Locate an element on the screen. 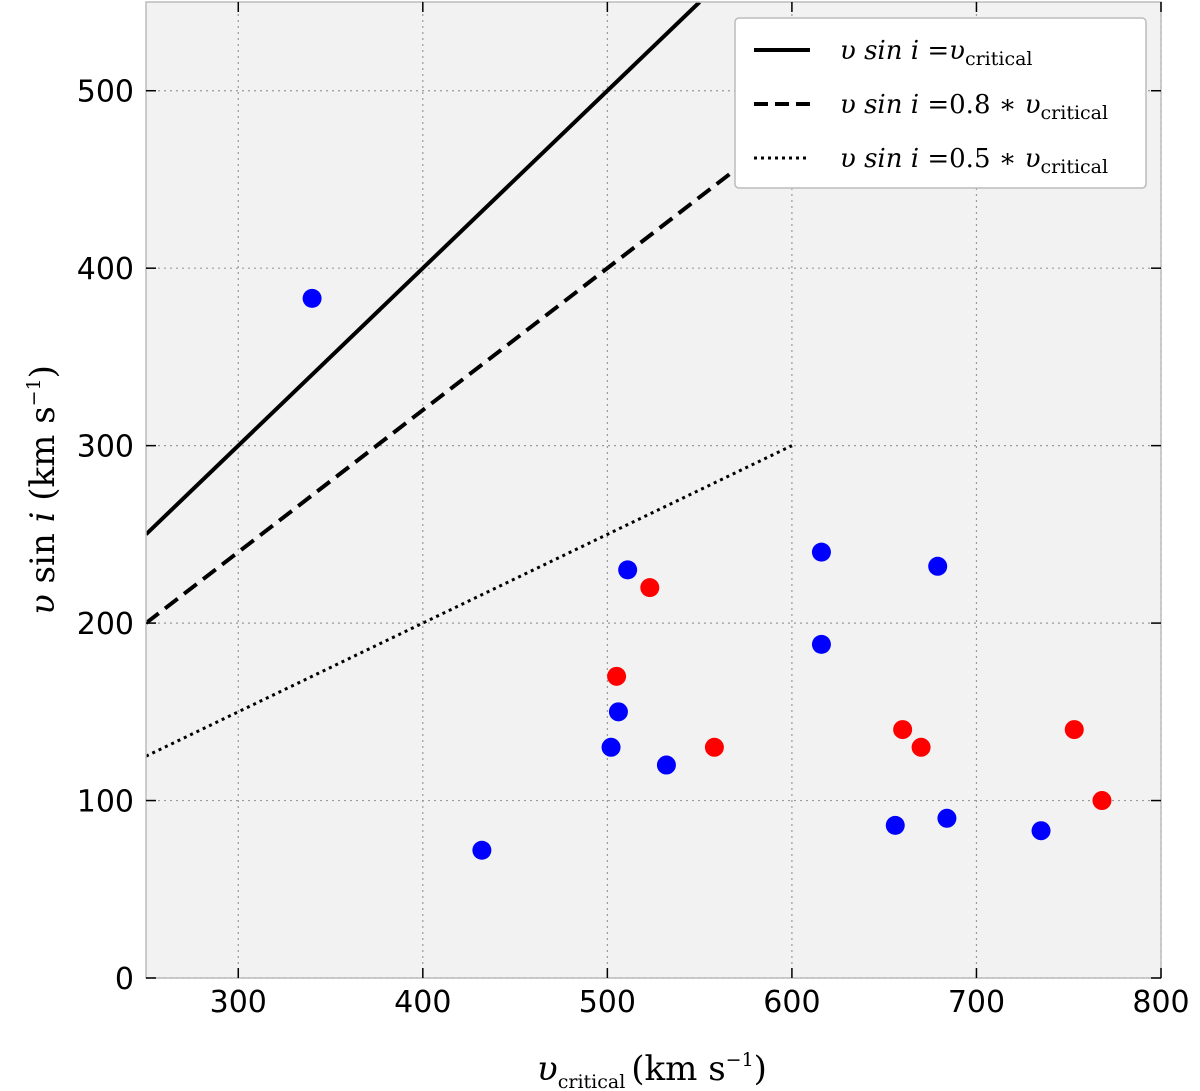 The height and width of the screenshot is (1091, 1200). x-tick-label: 600 is located at coordinates (791, 1002).